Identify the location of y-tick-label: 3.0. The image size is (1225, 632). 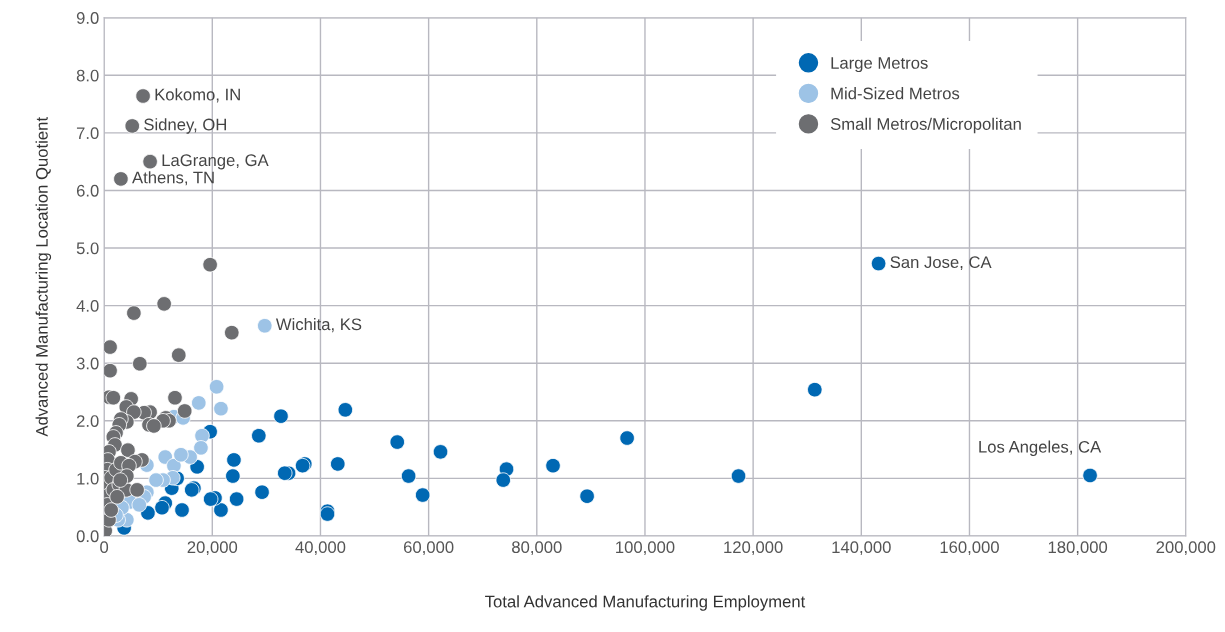
(87, 363).